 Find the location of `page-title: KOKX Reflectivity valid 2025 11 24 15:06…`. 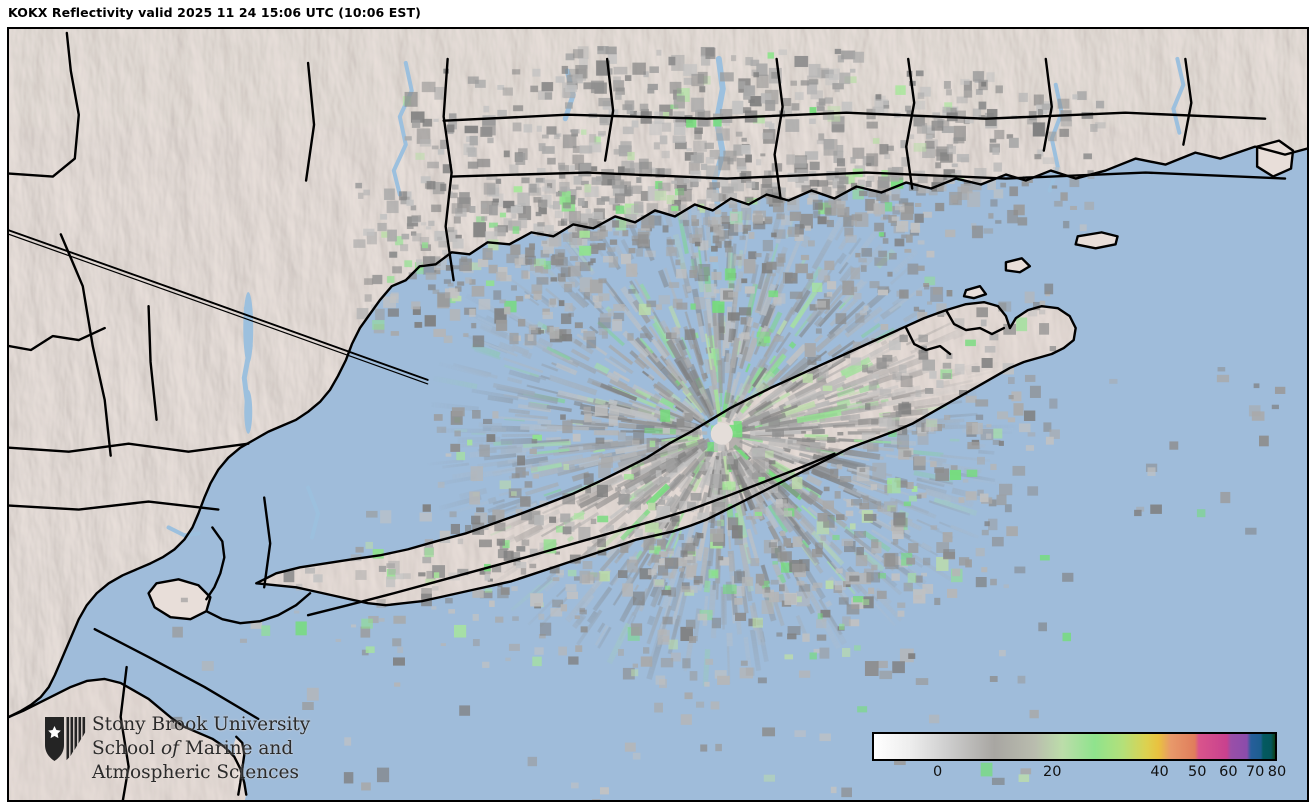

page-title: KOKX Reflectivity valid 2025 11 24 15:06… is located at coordinates (214, 12).